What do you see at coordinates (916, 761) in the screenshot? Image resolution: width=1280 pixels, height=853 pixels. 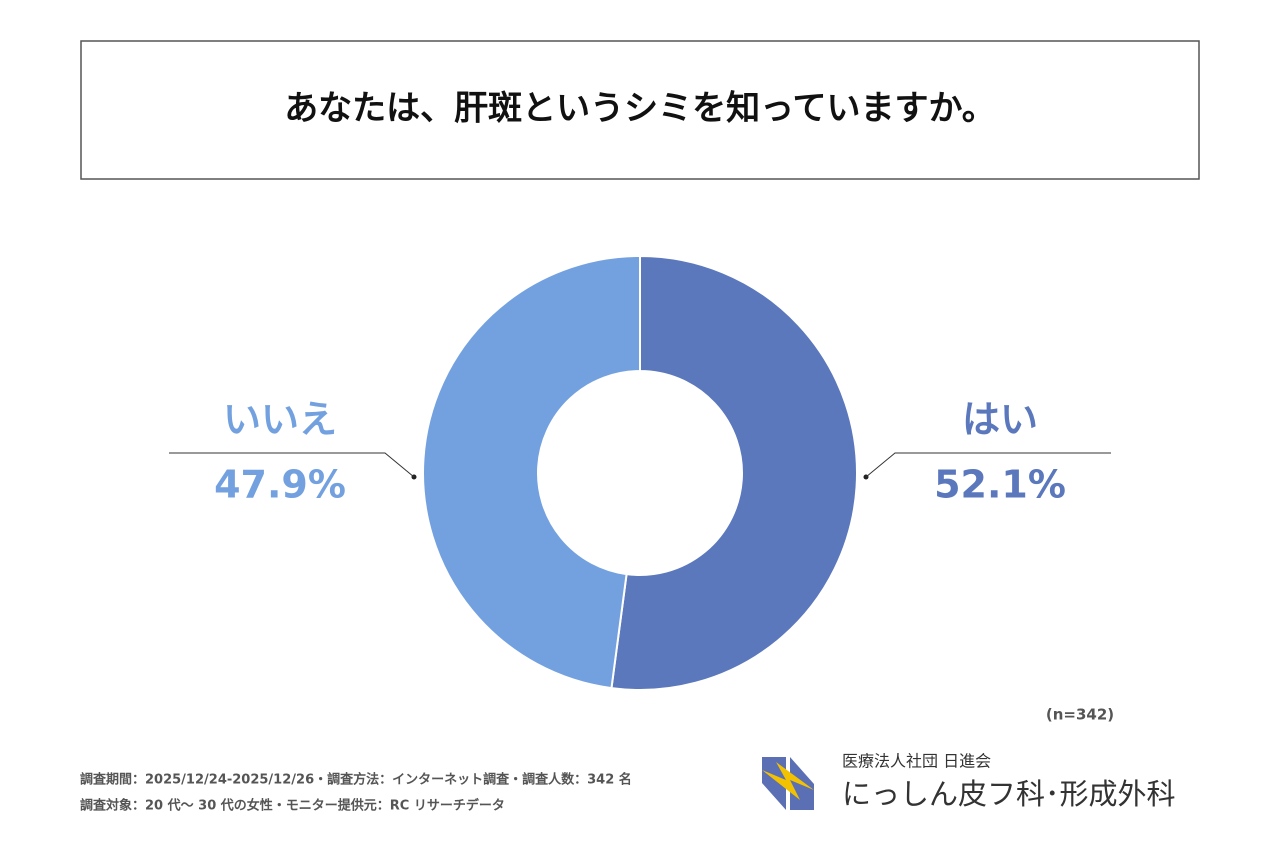 I see `brand-org: 医療法人社団 日進会` at bounding box center [916, 761].